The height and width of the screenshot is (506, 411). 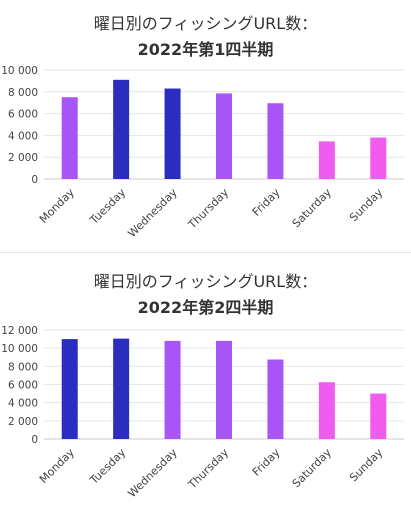 I want to click on panel-divider, so click(x=205, y=252).